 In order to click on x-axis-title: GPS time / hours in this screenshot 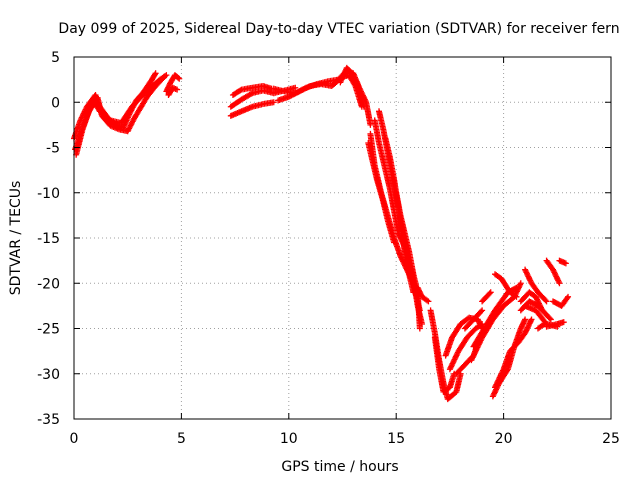, I will do `click(339, 467)`.